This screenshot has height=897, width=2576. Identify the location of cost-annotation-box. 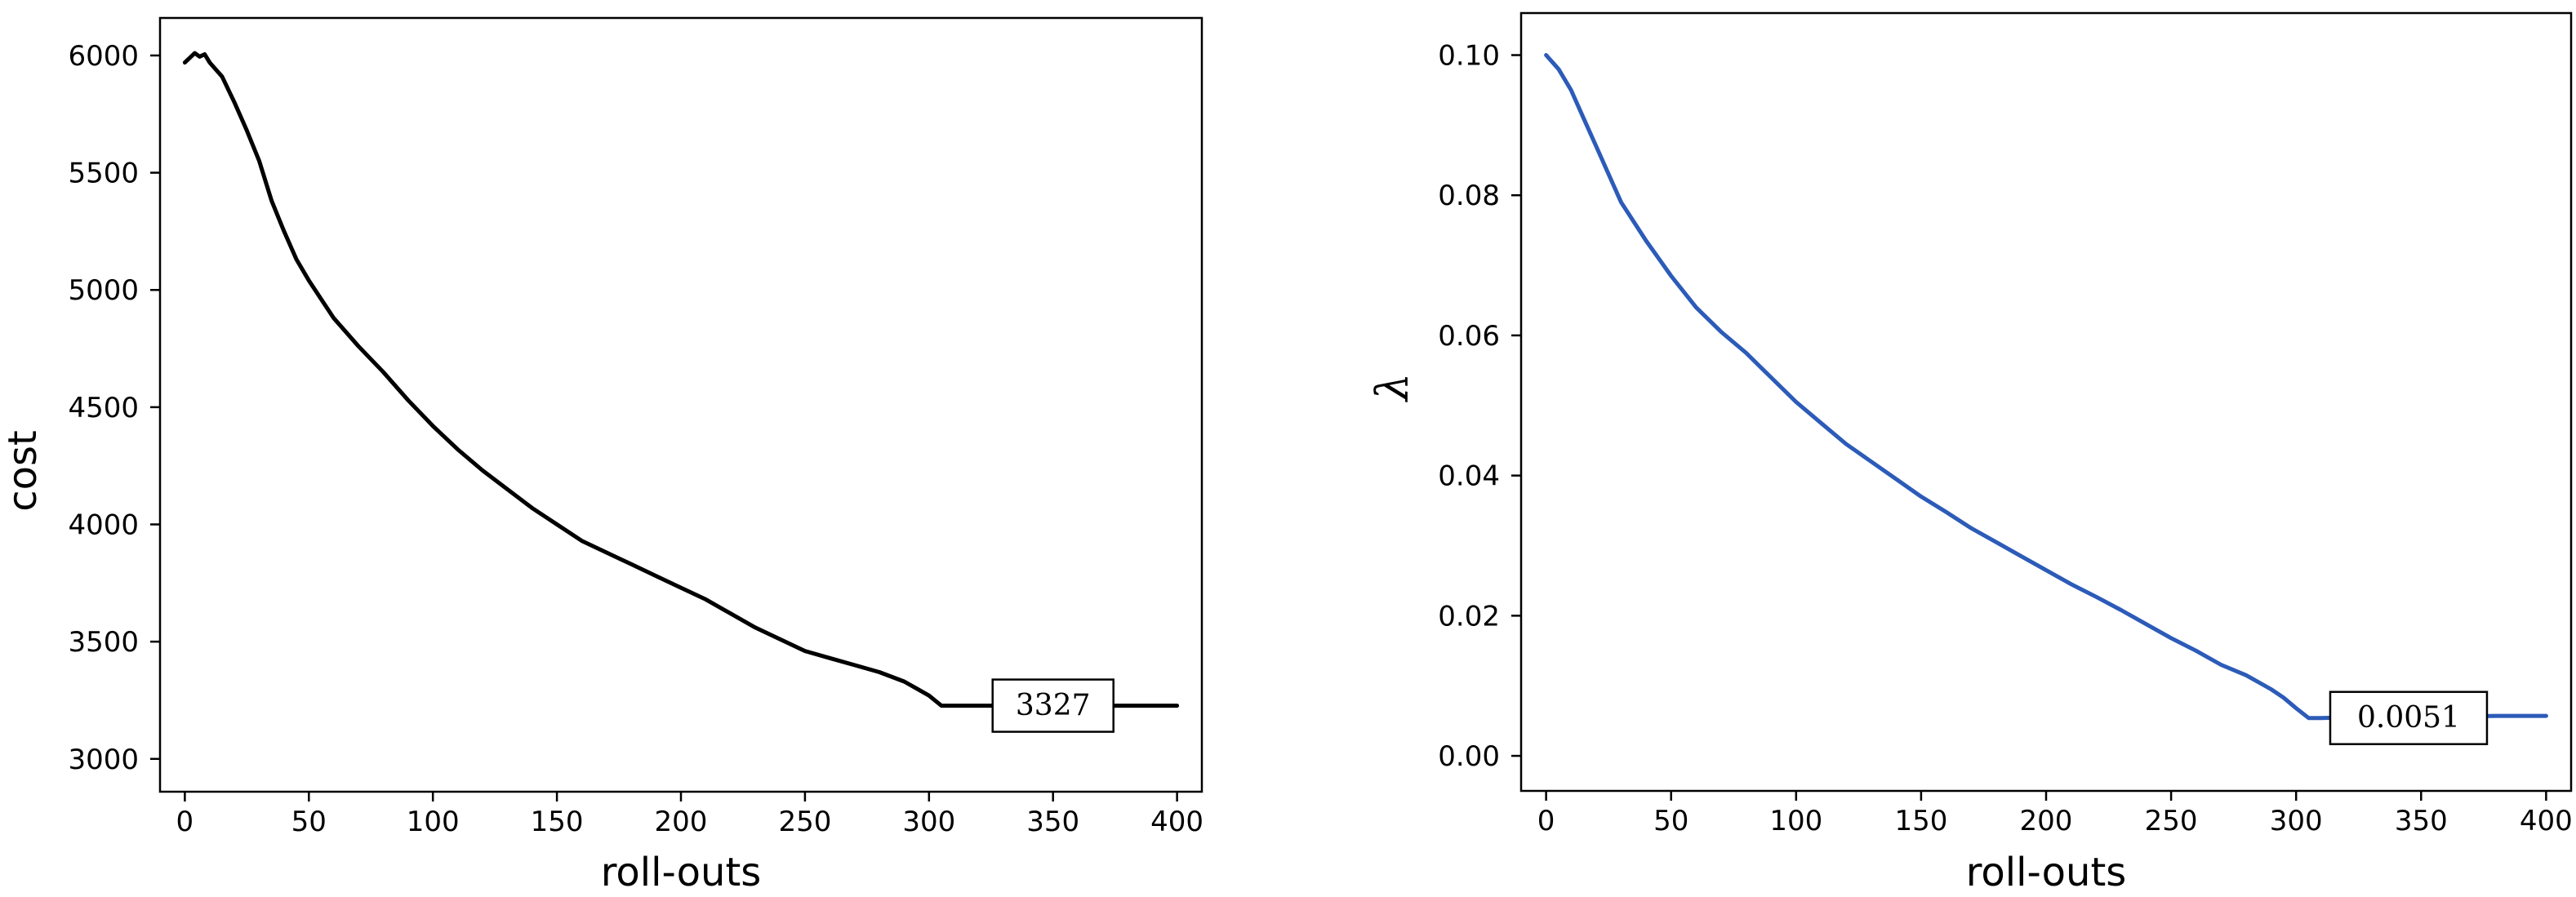
(1052, 705).